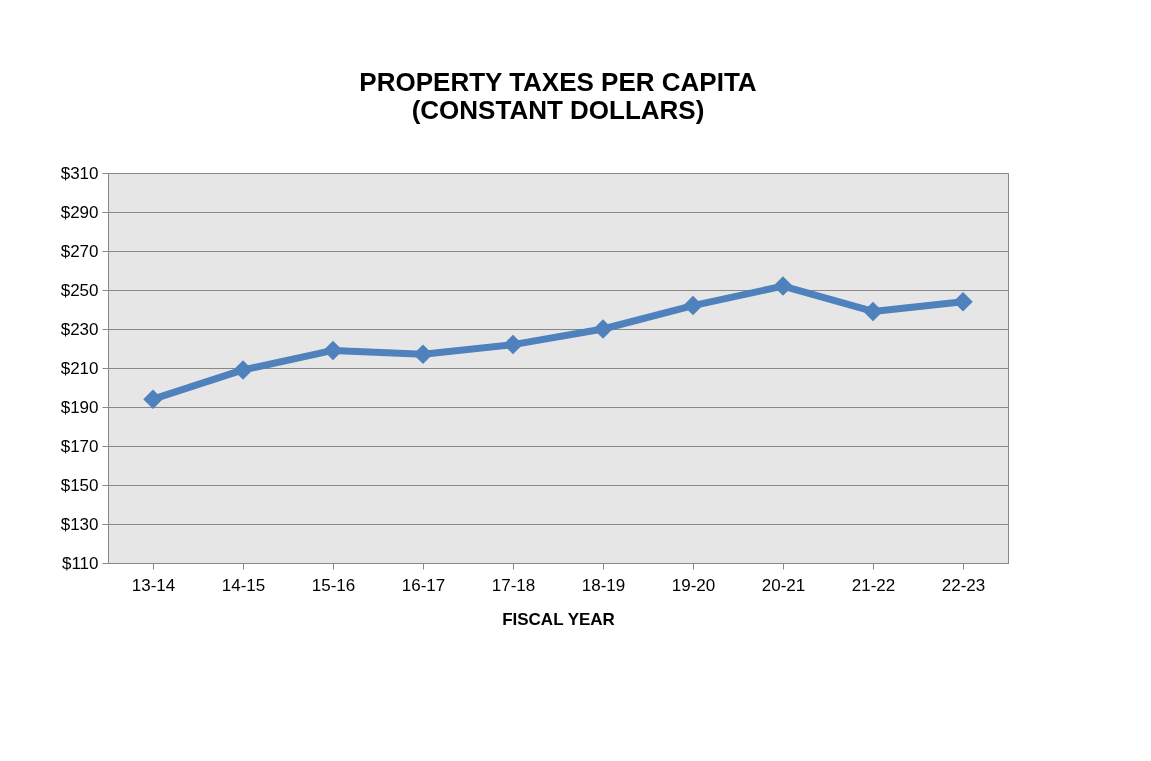 Image resolution: width=1151 pixels, height=761 pixels. What do you see at coordinates (873, 585) in the screenshot?
I see `x-tick-label: 21-22` at bounding box center [873, 585].